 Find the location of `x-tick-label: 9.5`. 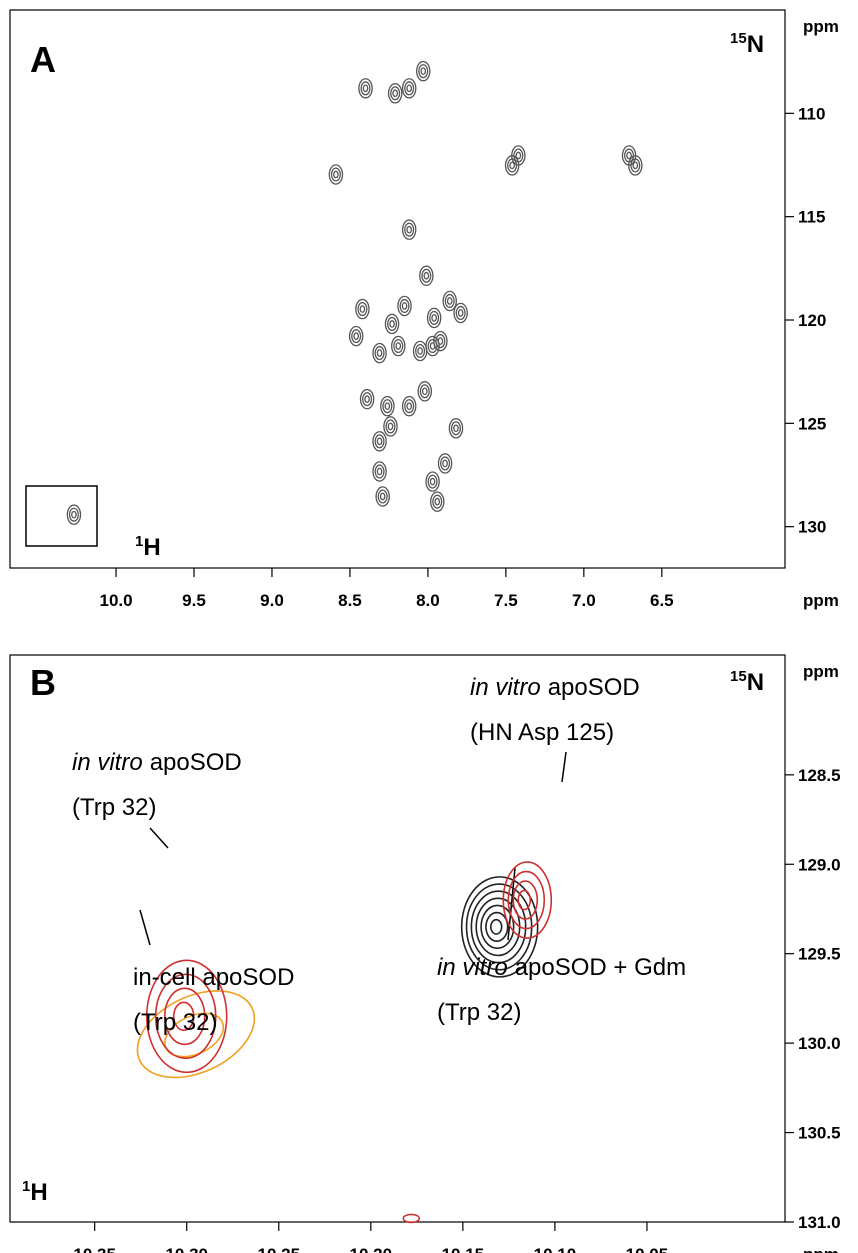

x-tick-label: 9.5 is located at coordinates (194, 600).